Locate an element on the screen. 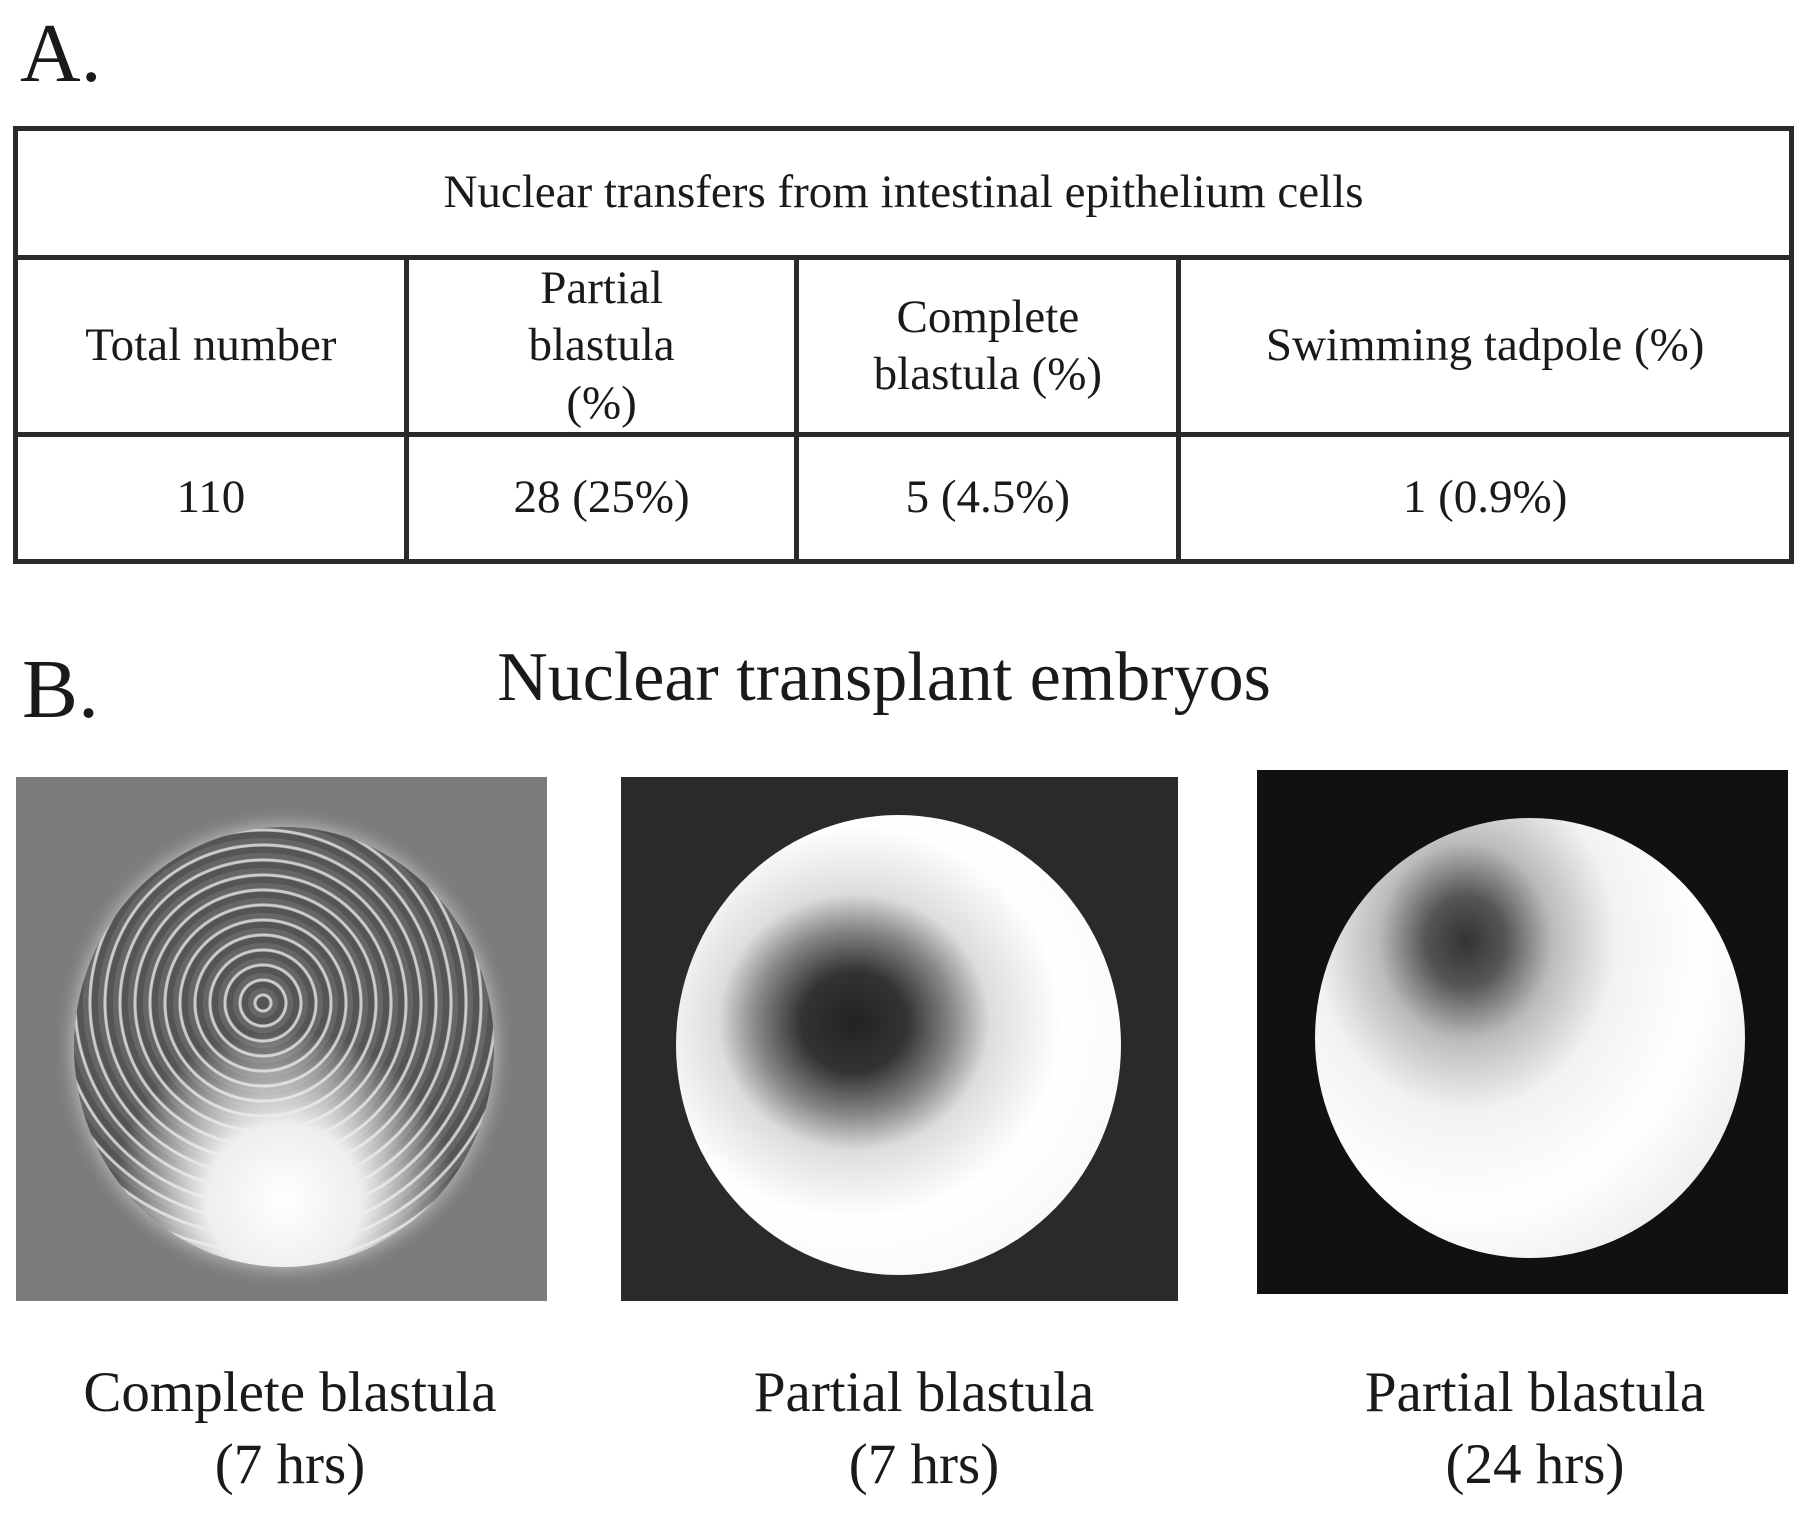 This screenshot has width=1800, height=1516. caption-line2: (24 hrs) is located at coordinates (1535, 1464).